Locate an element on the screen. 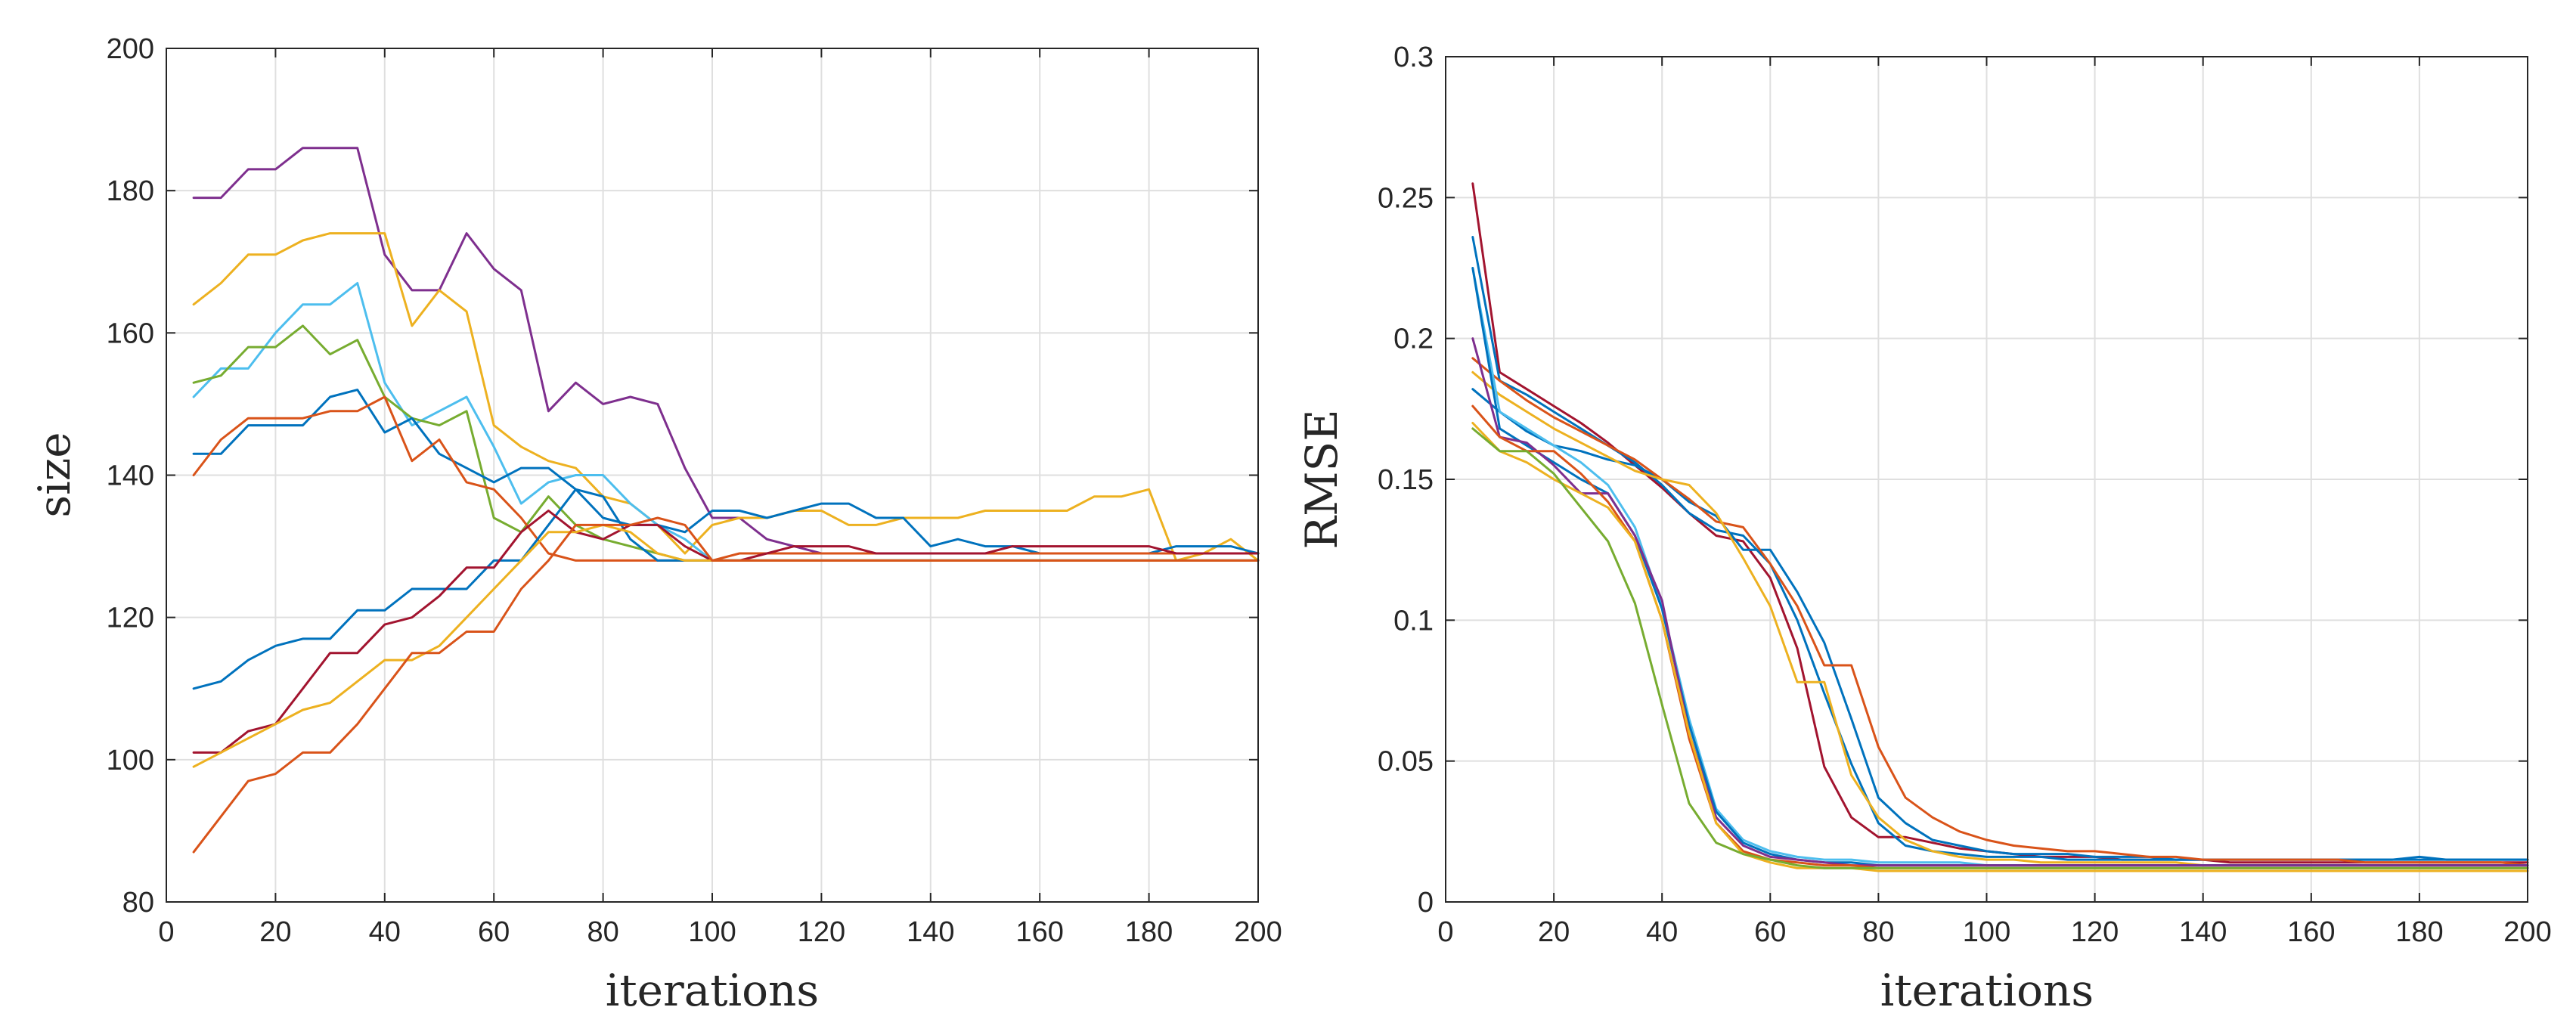 The image size is (2576, 1035). rmse-chart-xtick-label: 20 is located at coordinates (1554, 932).